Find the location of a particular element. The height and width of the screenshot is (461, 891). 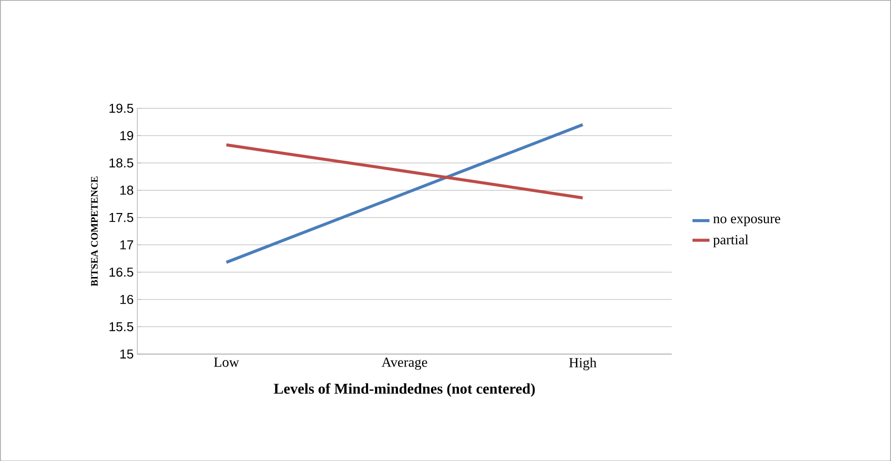

y-tick-label: 15 is located at coordinates (127, 353).